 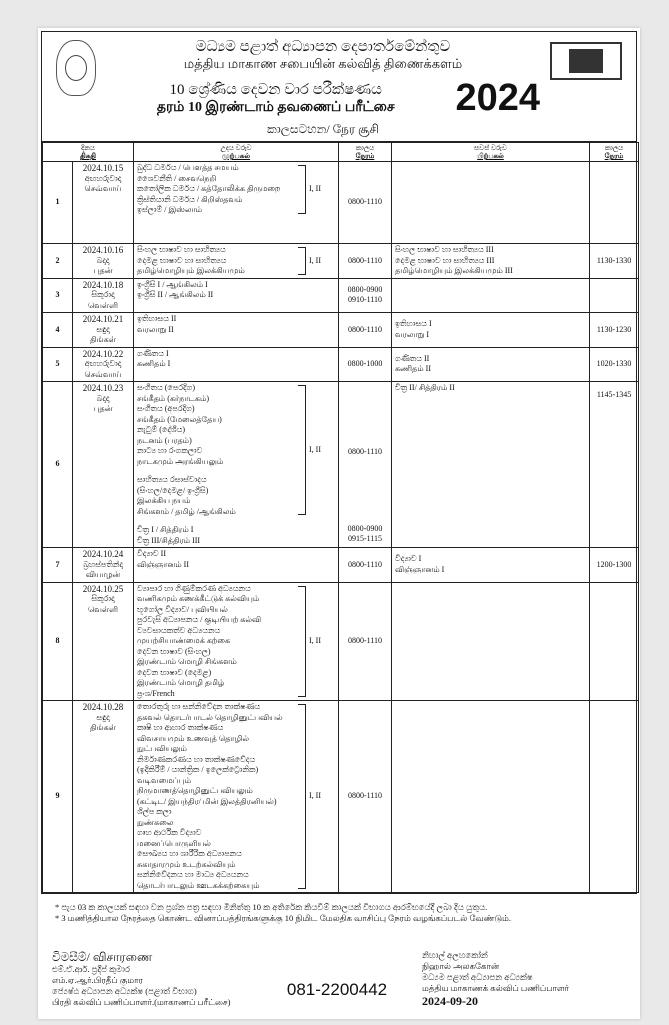 What do you see at coordinates (174, 672) in the screenshot?
I see `subject-line: දෙවන භාෂාව (දෙමළ)` at bounding box center [174, 672].